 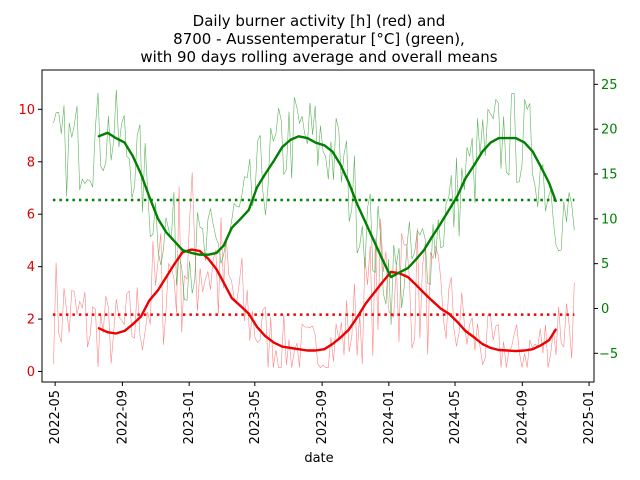 I want to click on x-tick-label: 2022-05, so click(x=55, y=417).